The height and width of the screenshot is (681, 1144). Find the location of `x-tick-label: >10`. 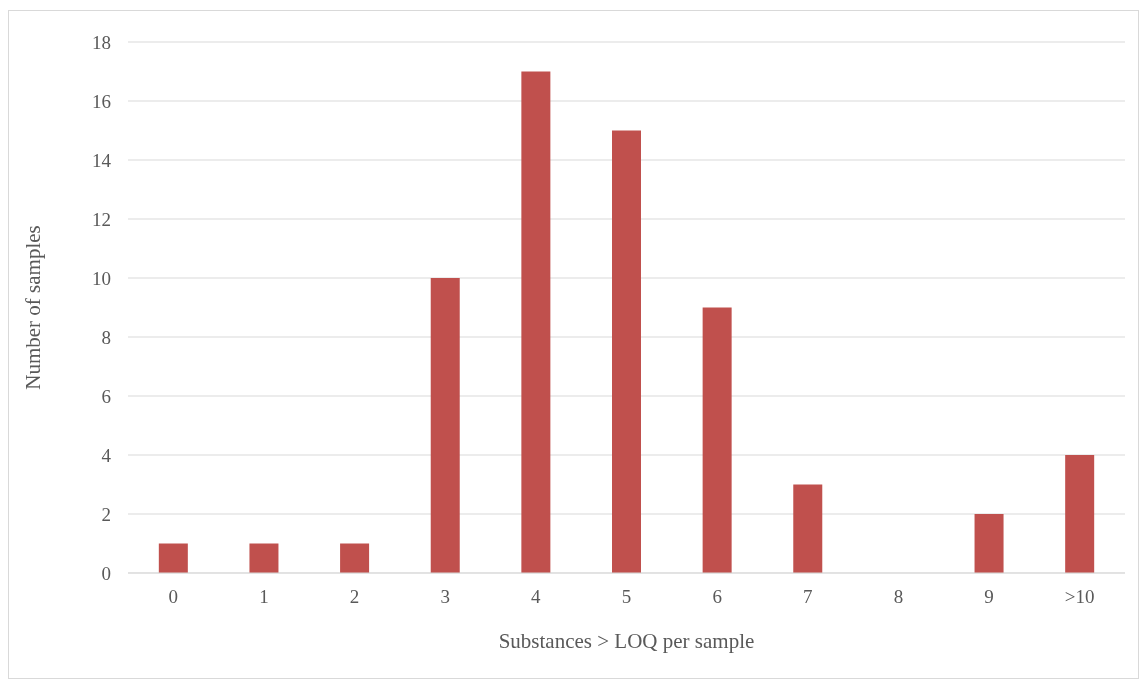

x-tick-label: >10 is located at coordinates (1079, 596).